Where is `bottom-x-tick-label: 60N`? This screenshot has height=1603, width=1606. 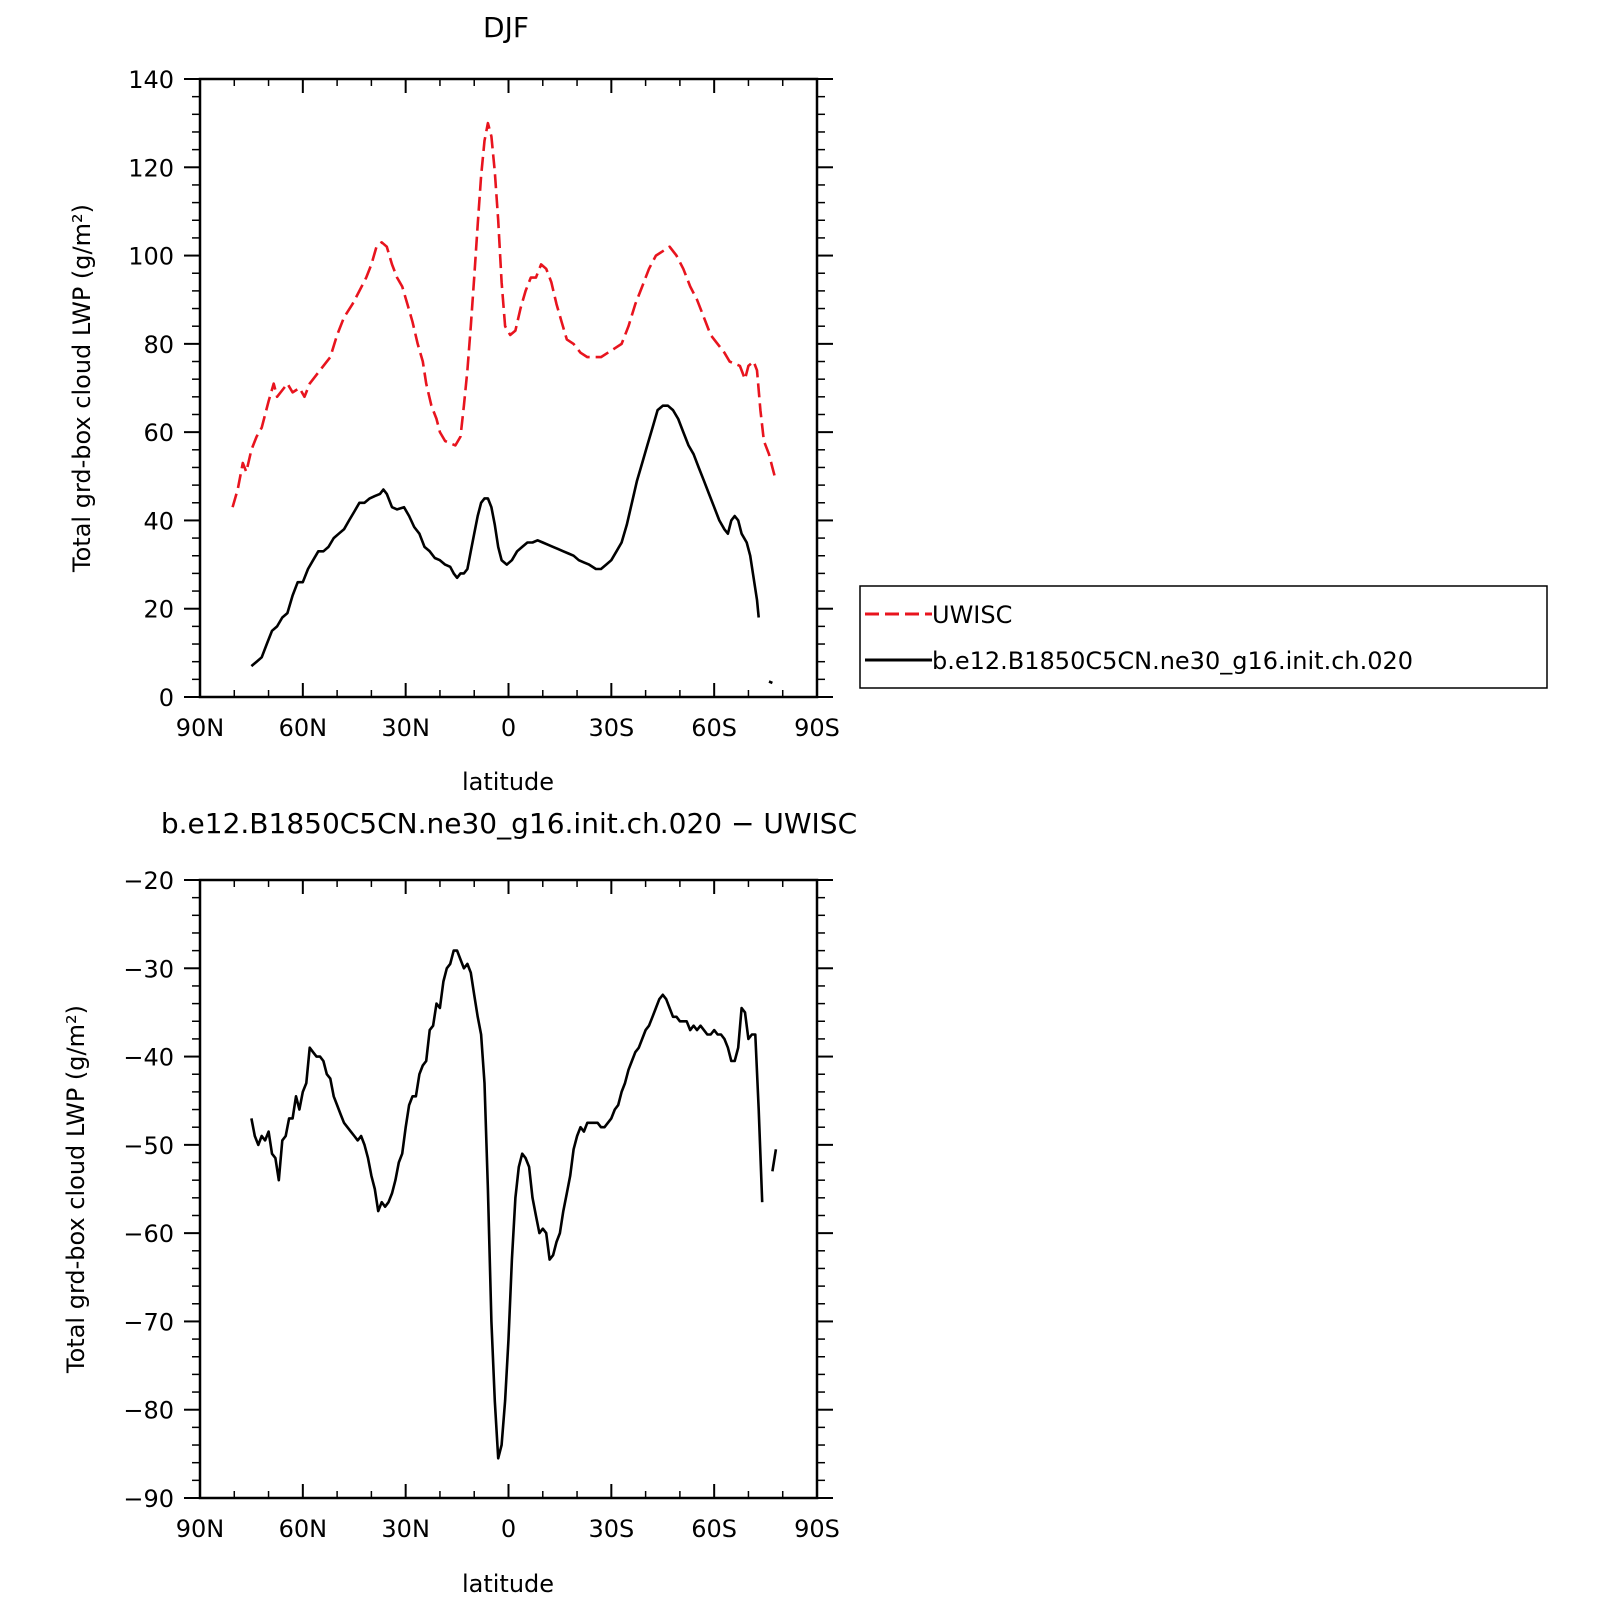
bottom-x-tick-label: 60N is located at coordinates (303, 1529).